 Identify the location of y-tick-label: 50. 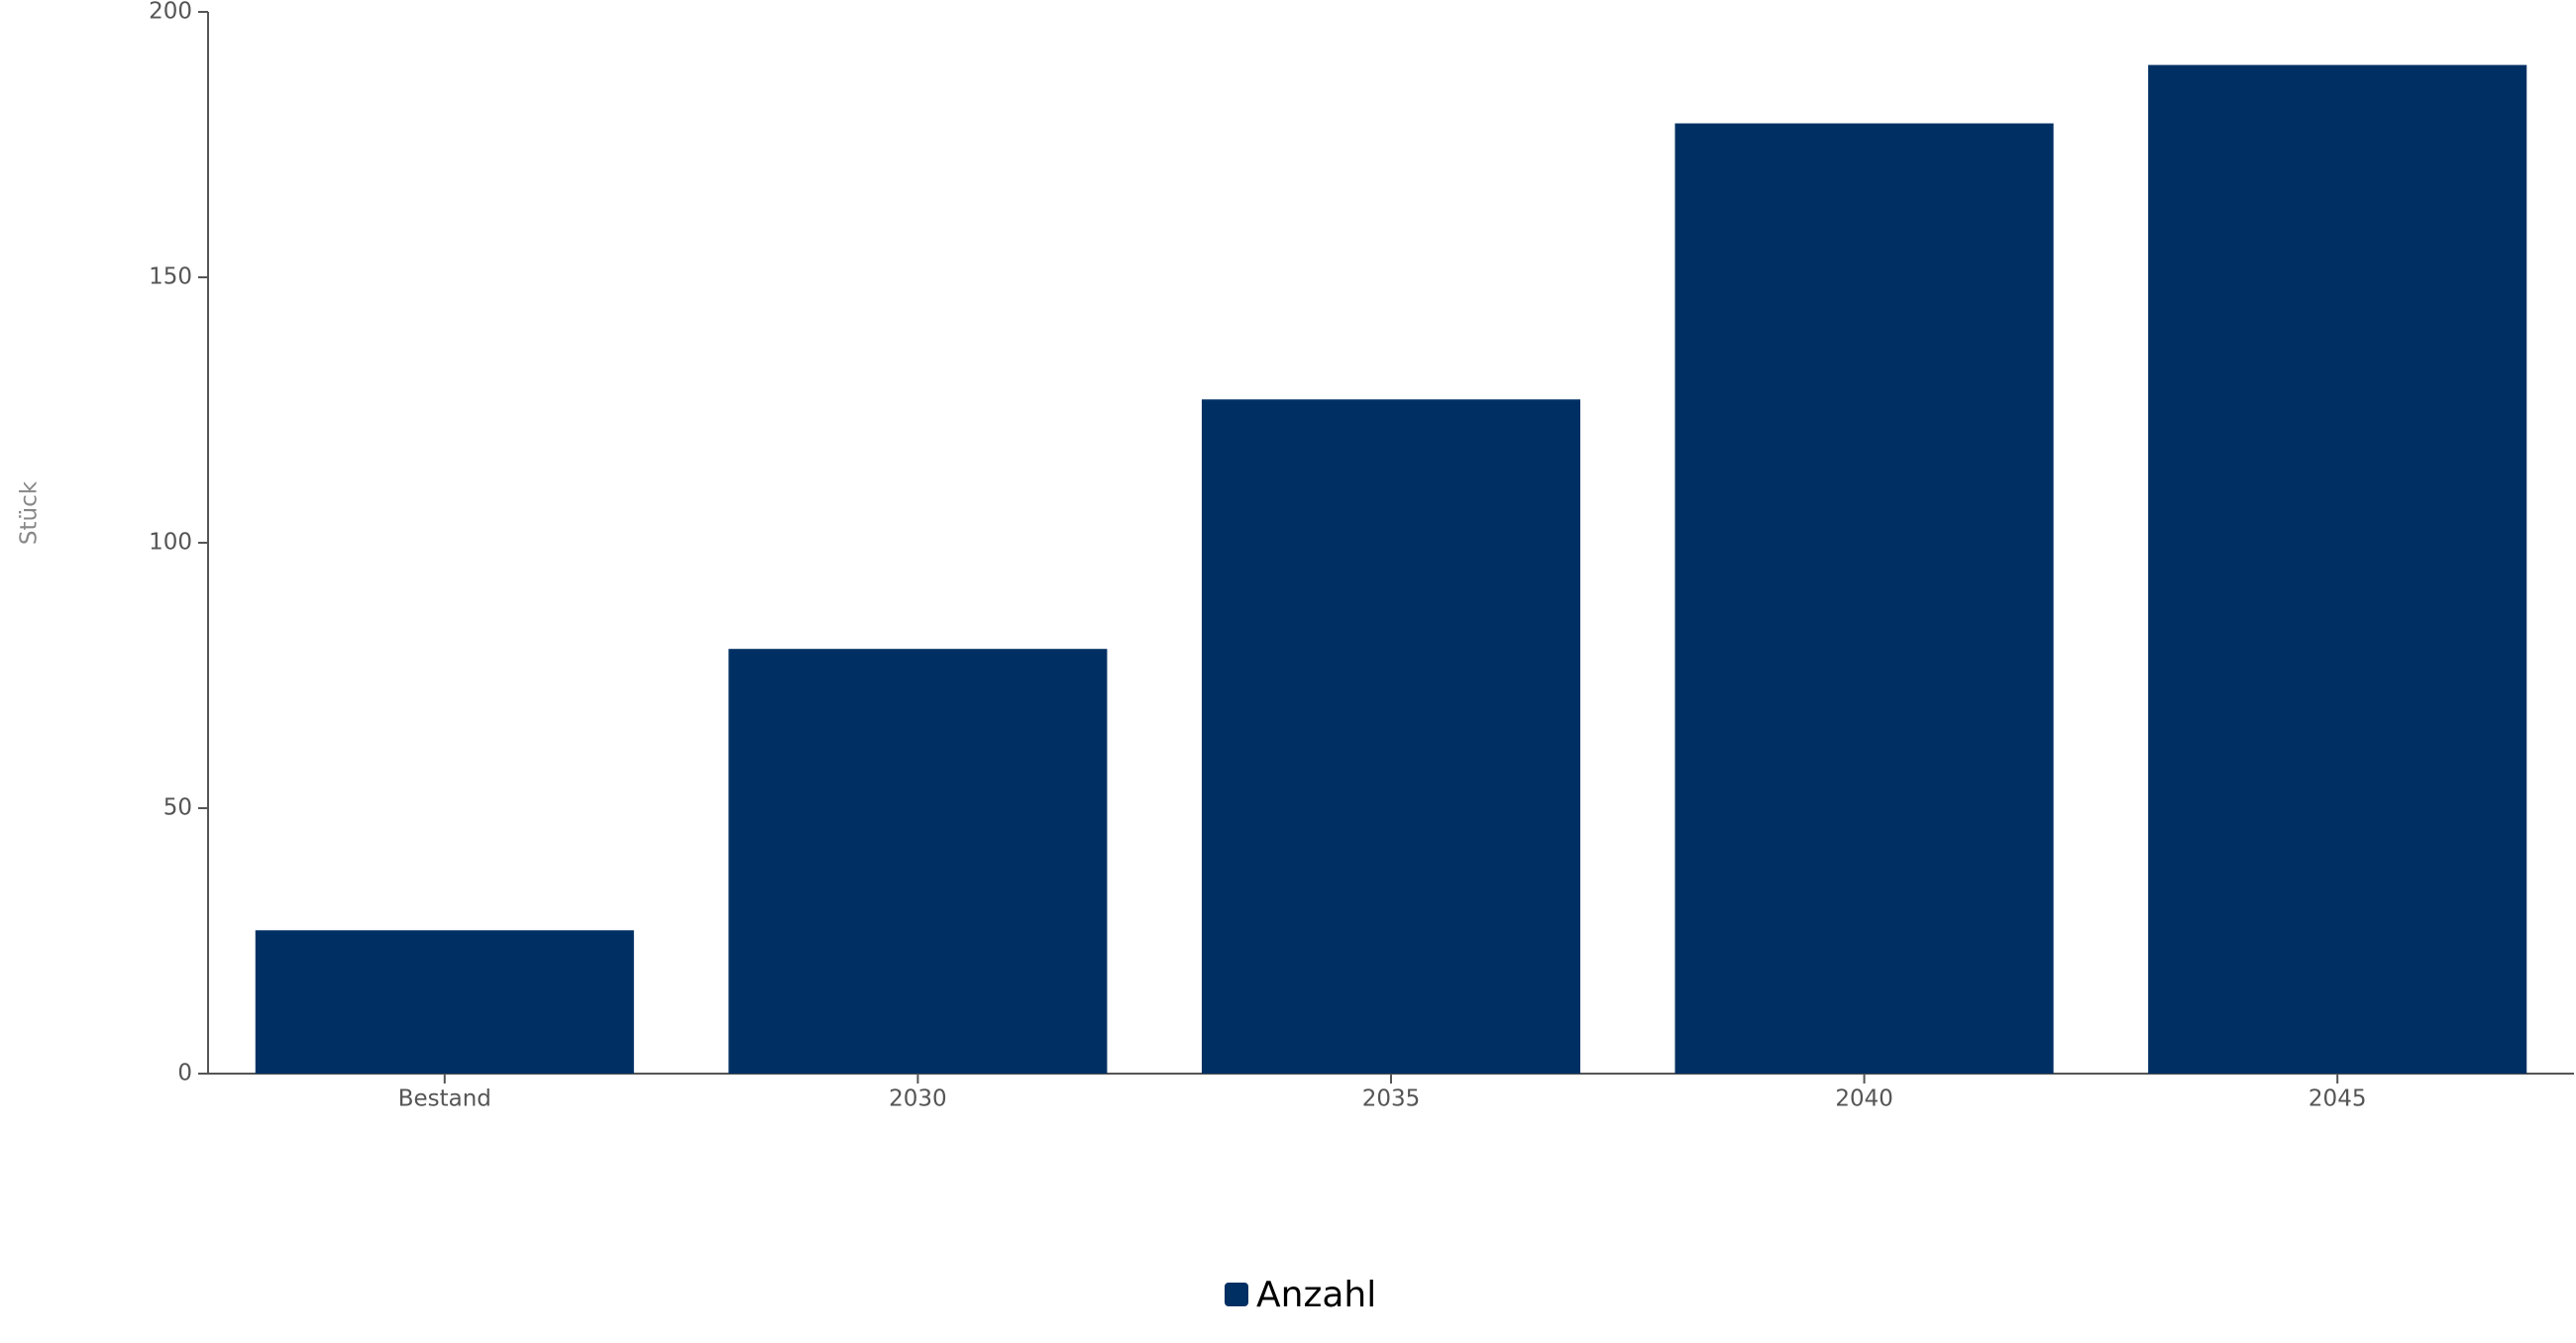
(177, 808).